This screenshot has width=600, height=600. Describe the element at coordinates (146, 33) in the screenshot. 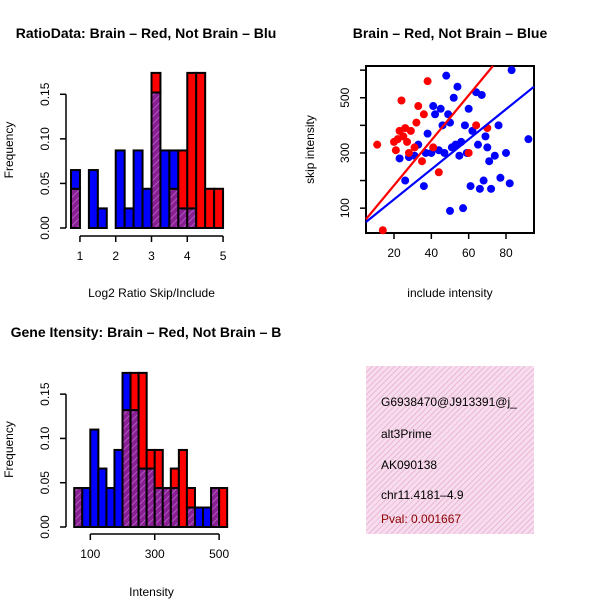

I see `hist1-title: RatioData: Brain – Red, Not Brain – Blu` at that location.